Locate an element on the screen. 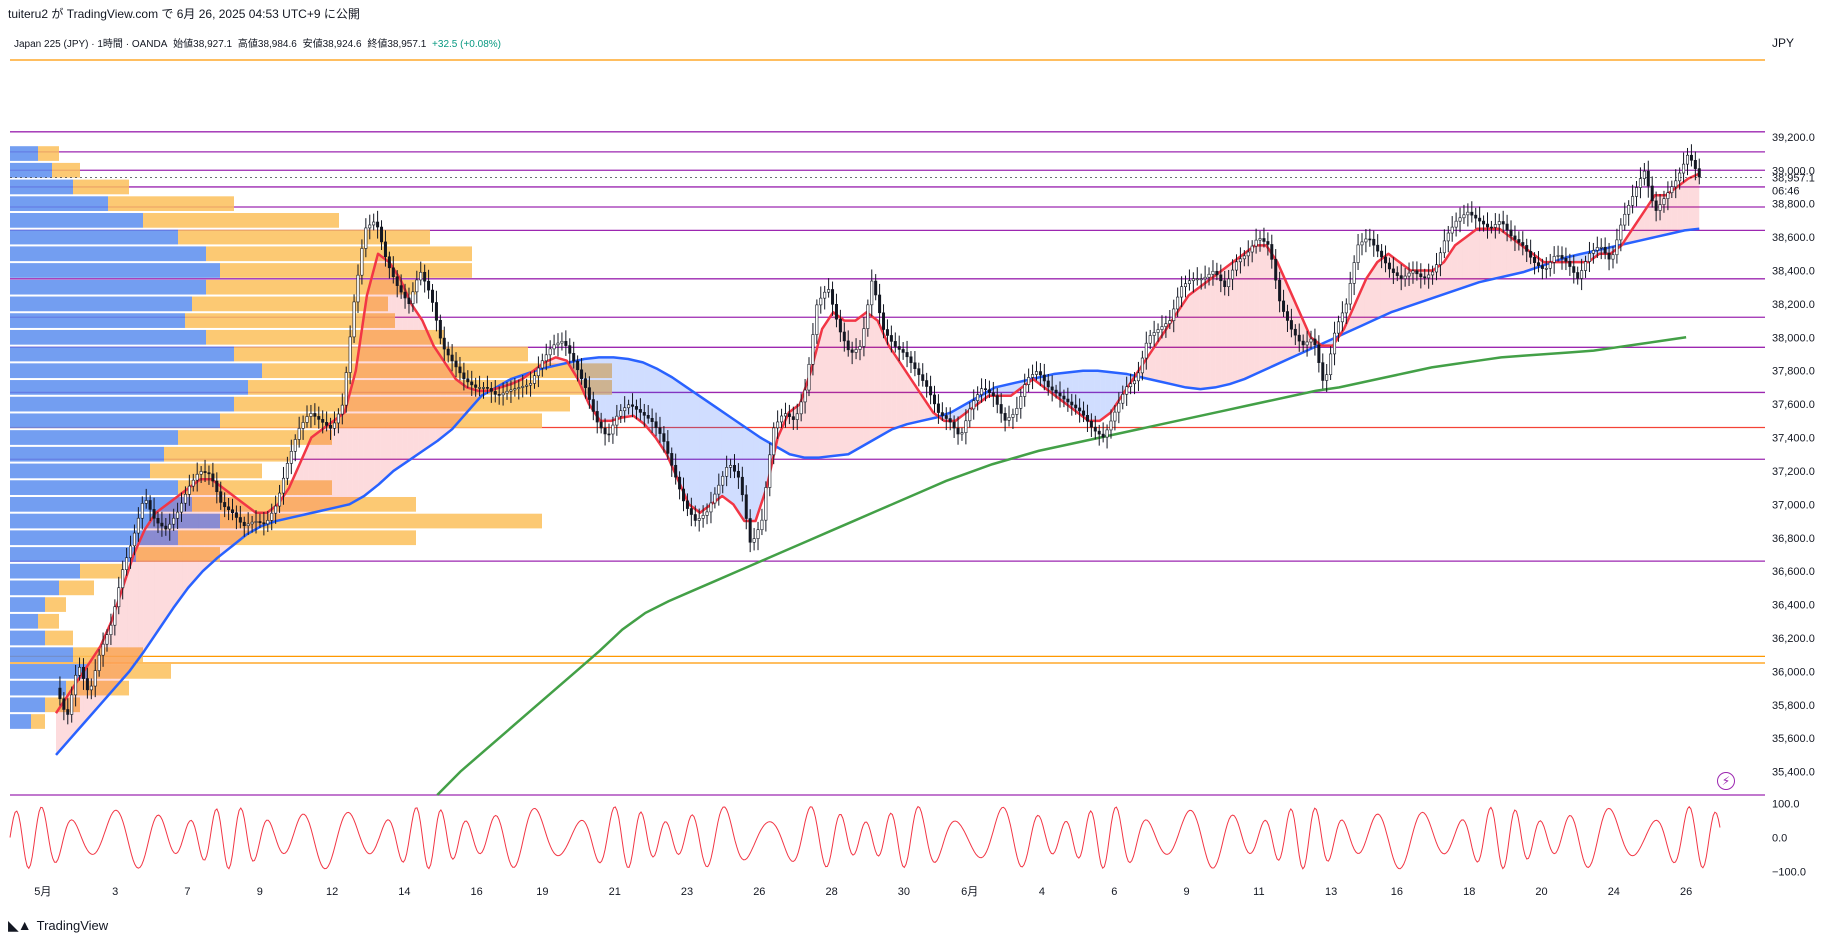 The image size is (1835, 941). oscillator-tick-1: 0.0 is located at coordinates (1779, 839).